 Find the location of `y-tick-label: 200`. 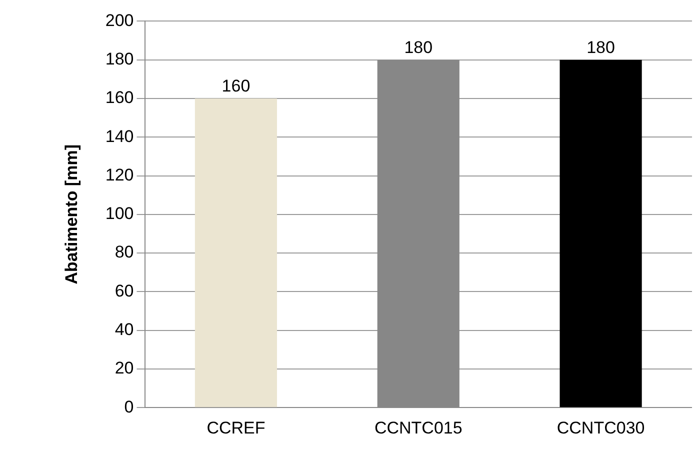

y-tick-label: 200 is located at coordinates (119, 20).